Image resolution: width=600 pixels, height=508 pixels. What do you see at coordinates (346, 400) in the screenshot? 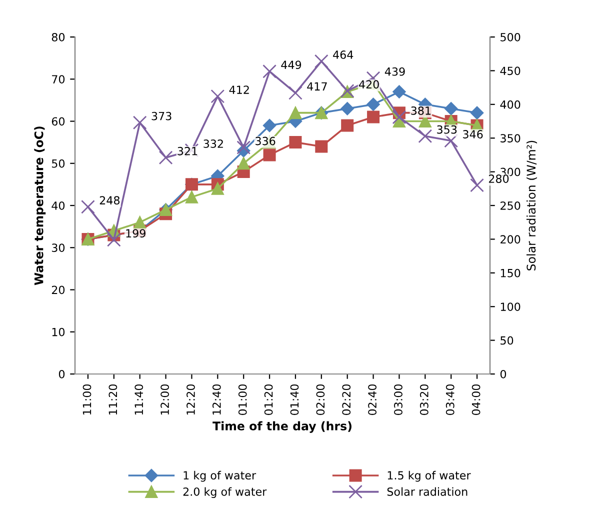
I see `x-tick-label: 02:20` at bounding box center [346, 400].